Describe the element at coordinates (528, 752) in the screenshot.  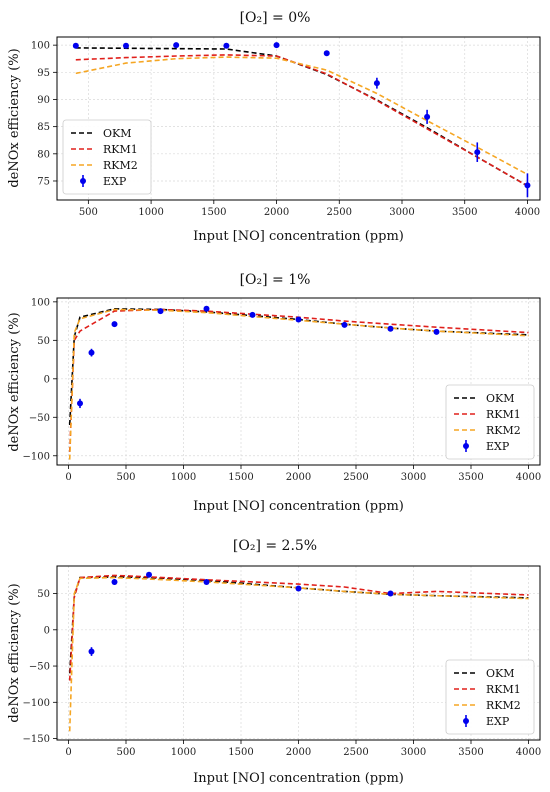
I see `x-tick-label: 4000` at that location.